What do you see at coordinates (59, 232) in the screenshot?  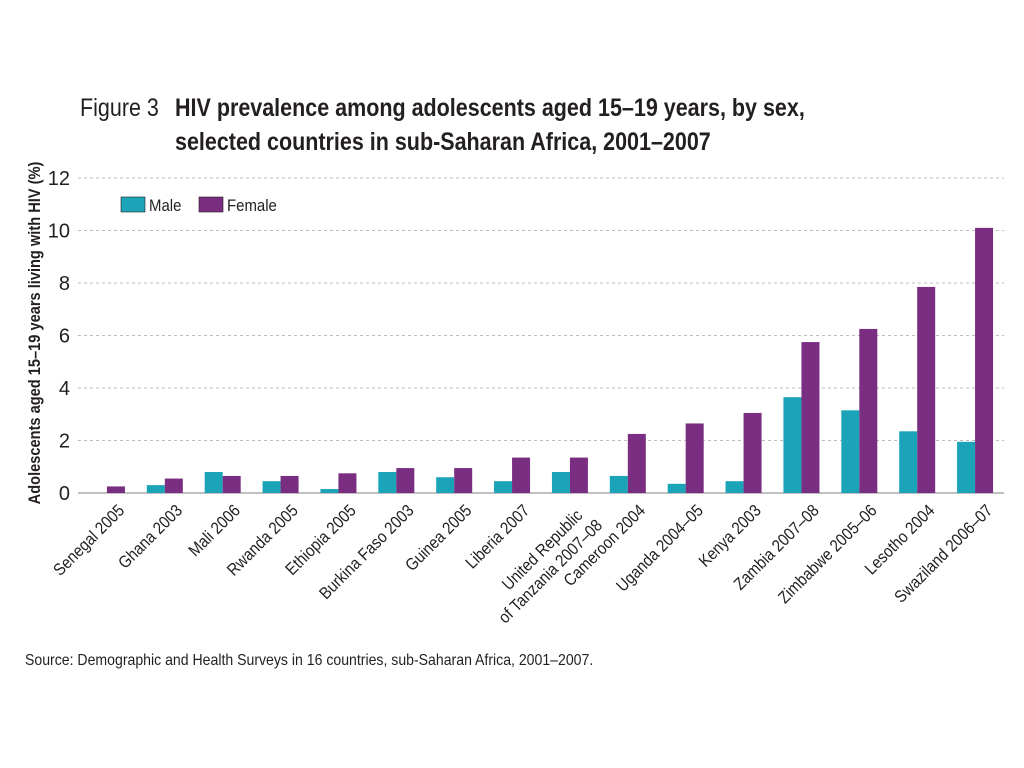 I see `y-tick-label: 10` at bounding box center [59, 232].